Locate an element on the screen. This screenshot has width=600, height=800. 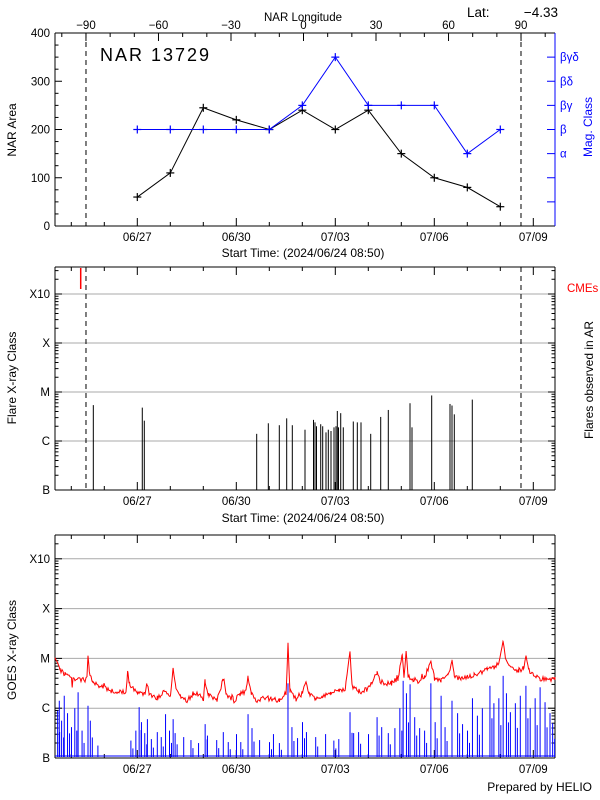
longitude-tick-label: 90 is located at coordinates (521, 26).